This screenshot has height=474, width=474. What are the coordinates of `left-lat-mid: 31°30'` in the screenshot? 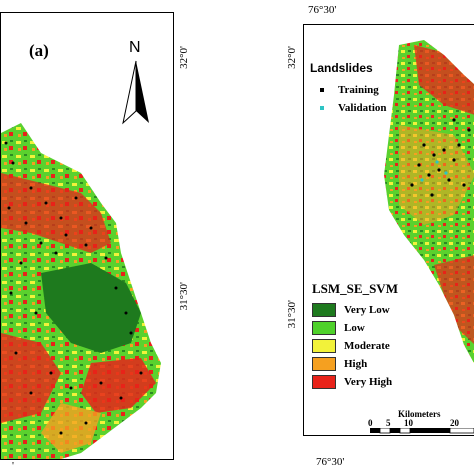 It's located at (184, 296).